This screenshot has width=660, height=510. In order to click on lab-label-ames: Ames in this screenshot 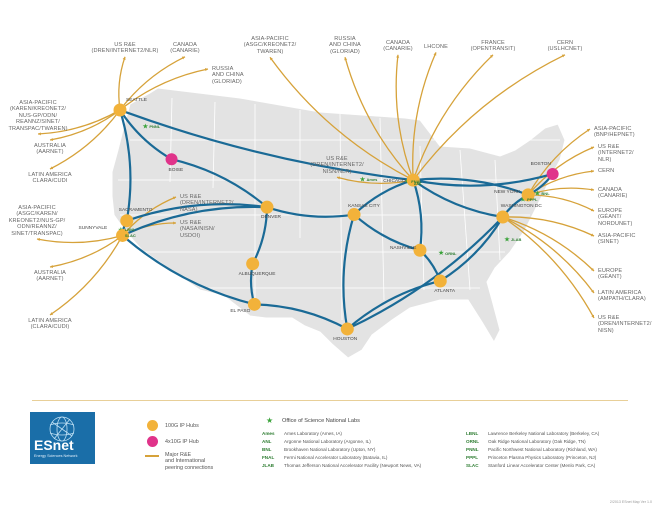, I will do `click(372, 179)`.